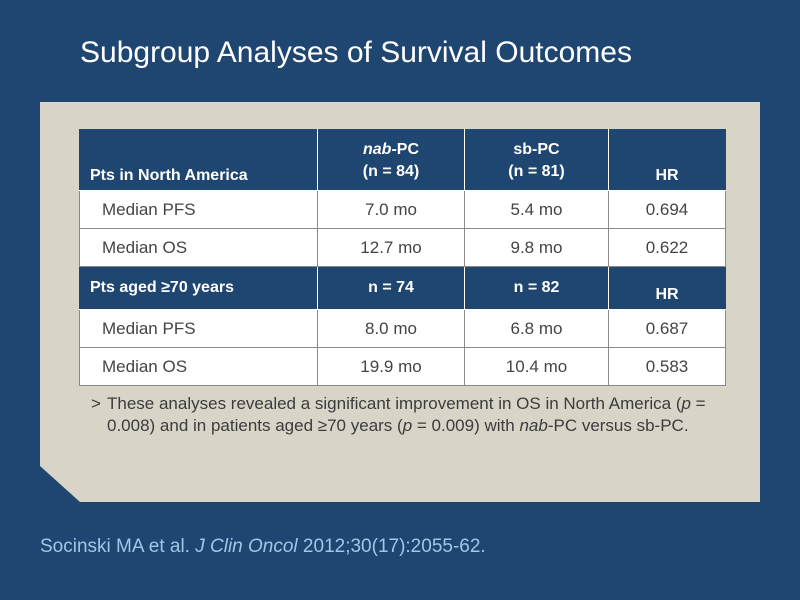  Describe the element at coordinates (118, 546) in the screenshot. I see `citation-authors: Socinski MA et al.` at that location.